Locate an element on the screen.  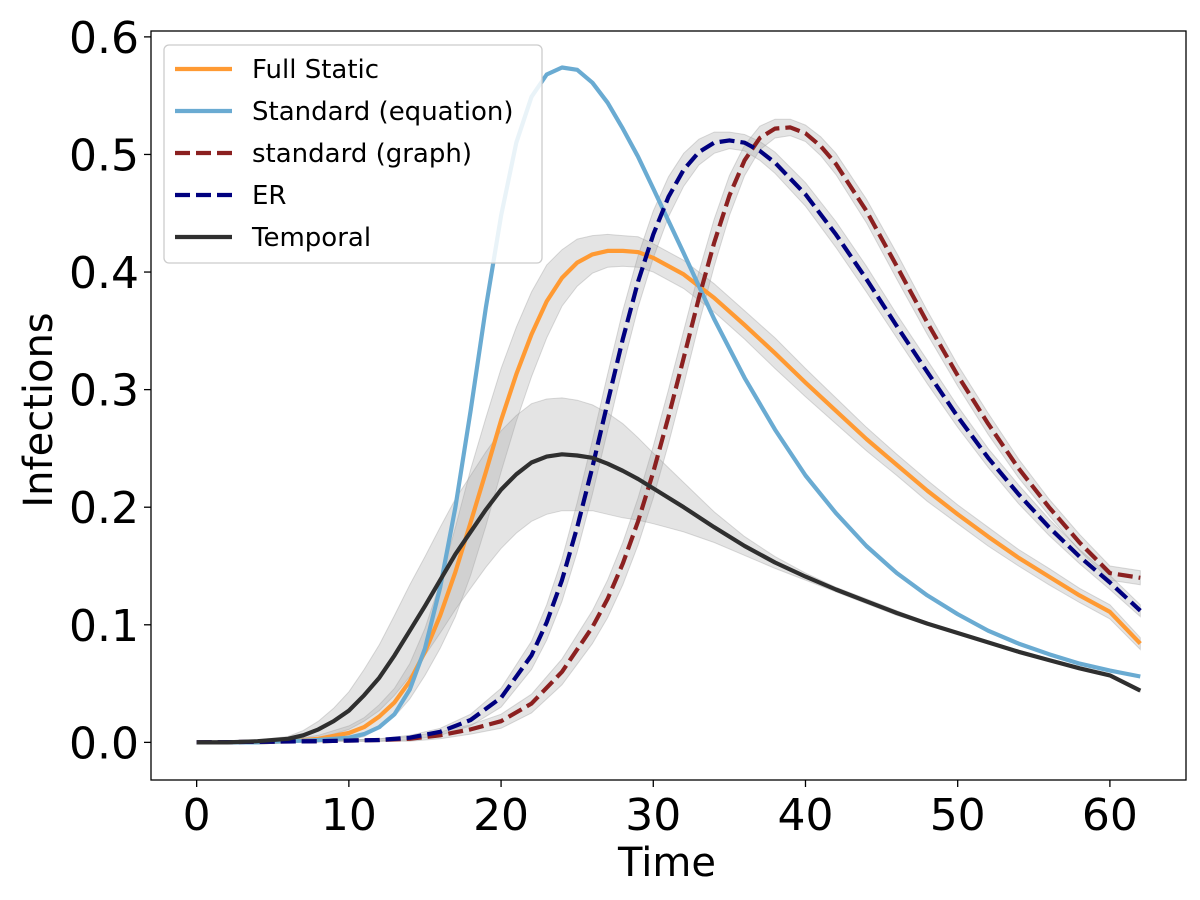
legend-label-full-static: Full Static is located at coordinates (315, 70).